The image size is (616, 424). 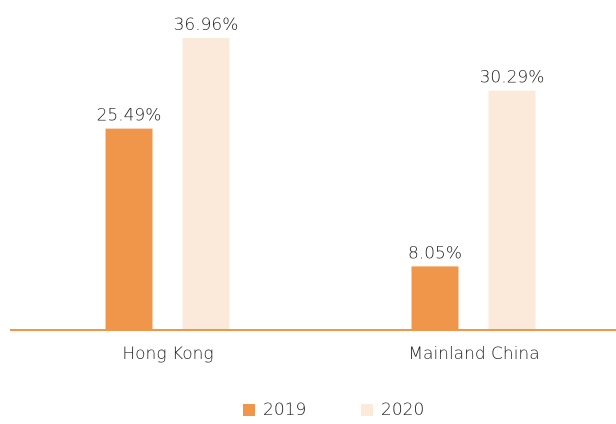 I want to click on value-label: 25.49%, so click(x=129, y=116).